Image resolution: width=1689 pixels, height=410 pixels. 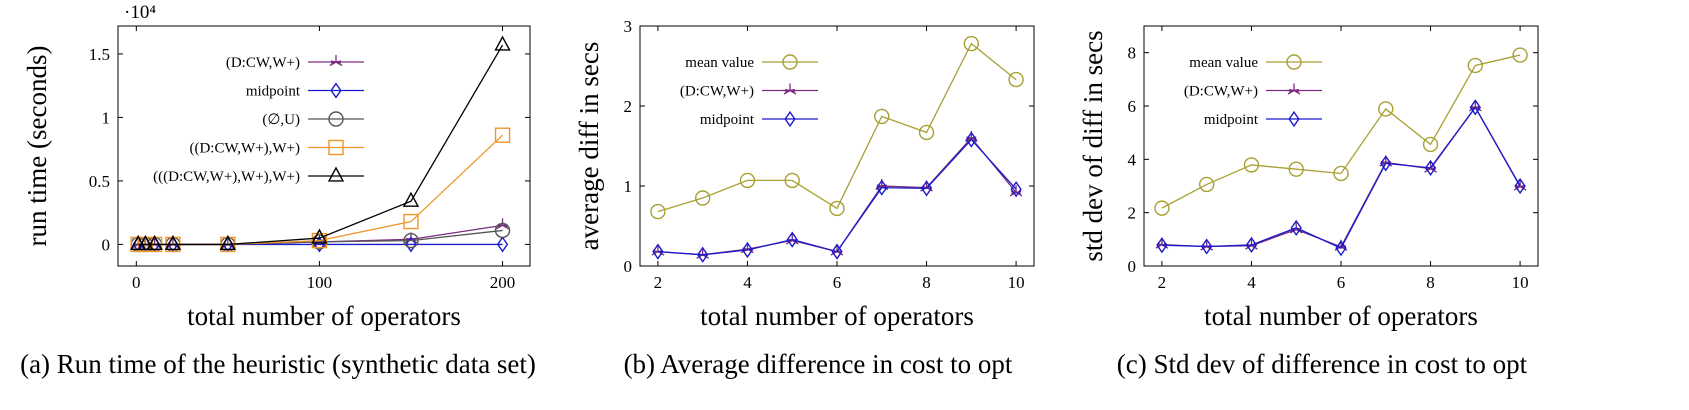 I want to click on y-axis-title: average diff in secs, so click(x=589, y=146).